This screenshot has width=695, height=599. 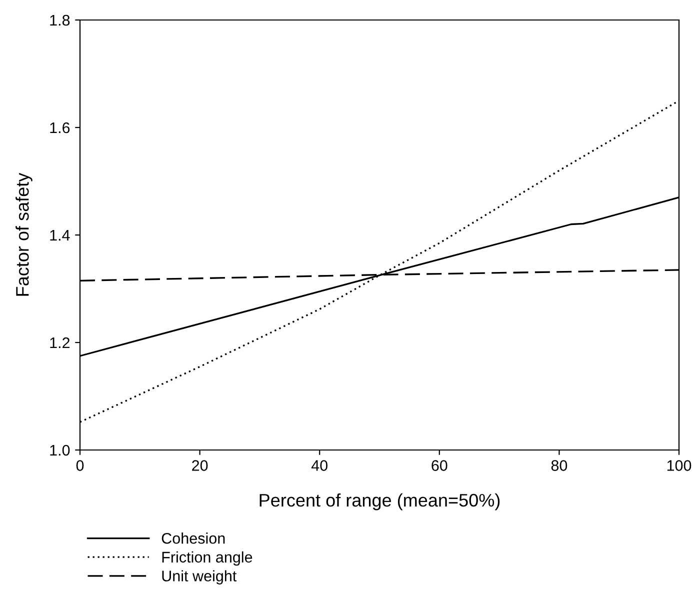 I want to click on x-tick-label: 0, so click(x=80, y=465).